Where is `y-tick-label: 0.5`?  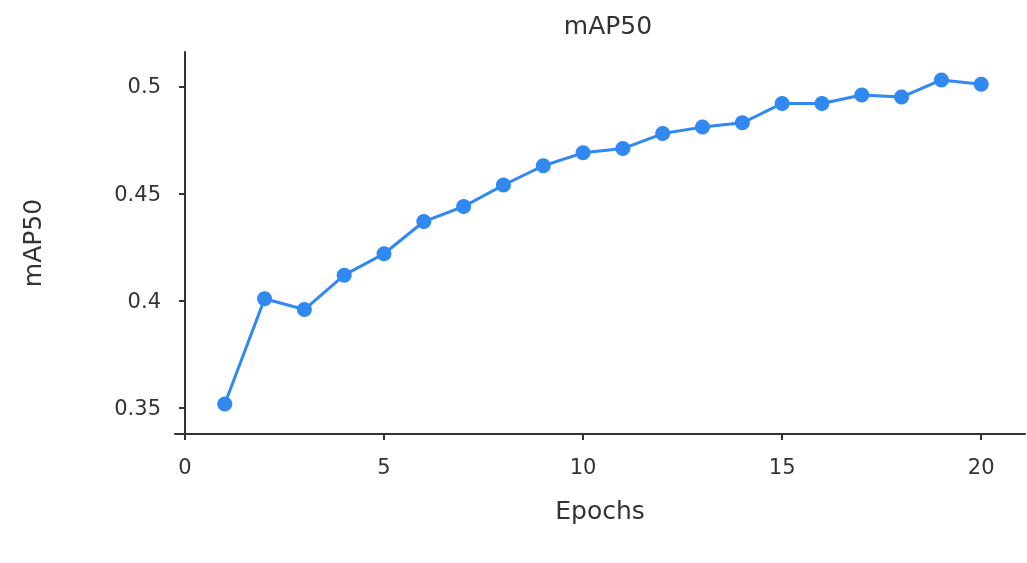
y-tick-label: 0.5 is located at coordinates (144, 86).